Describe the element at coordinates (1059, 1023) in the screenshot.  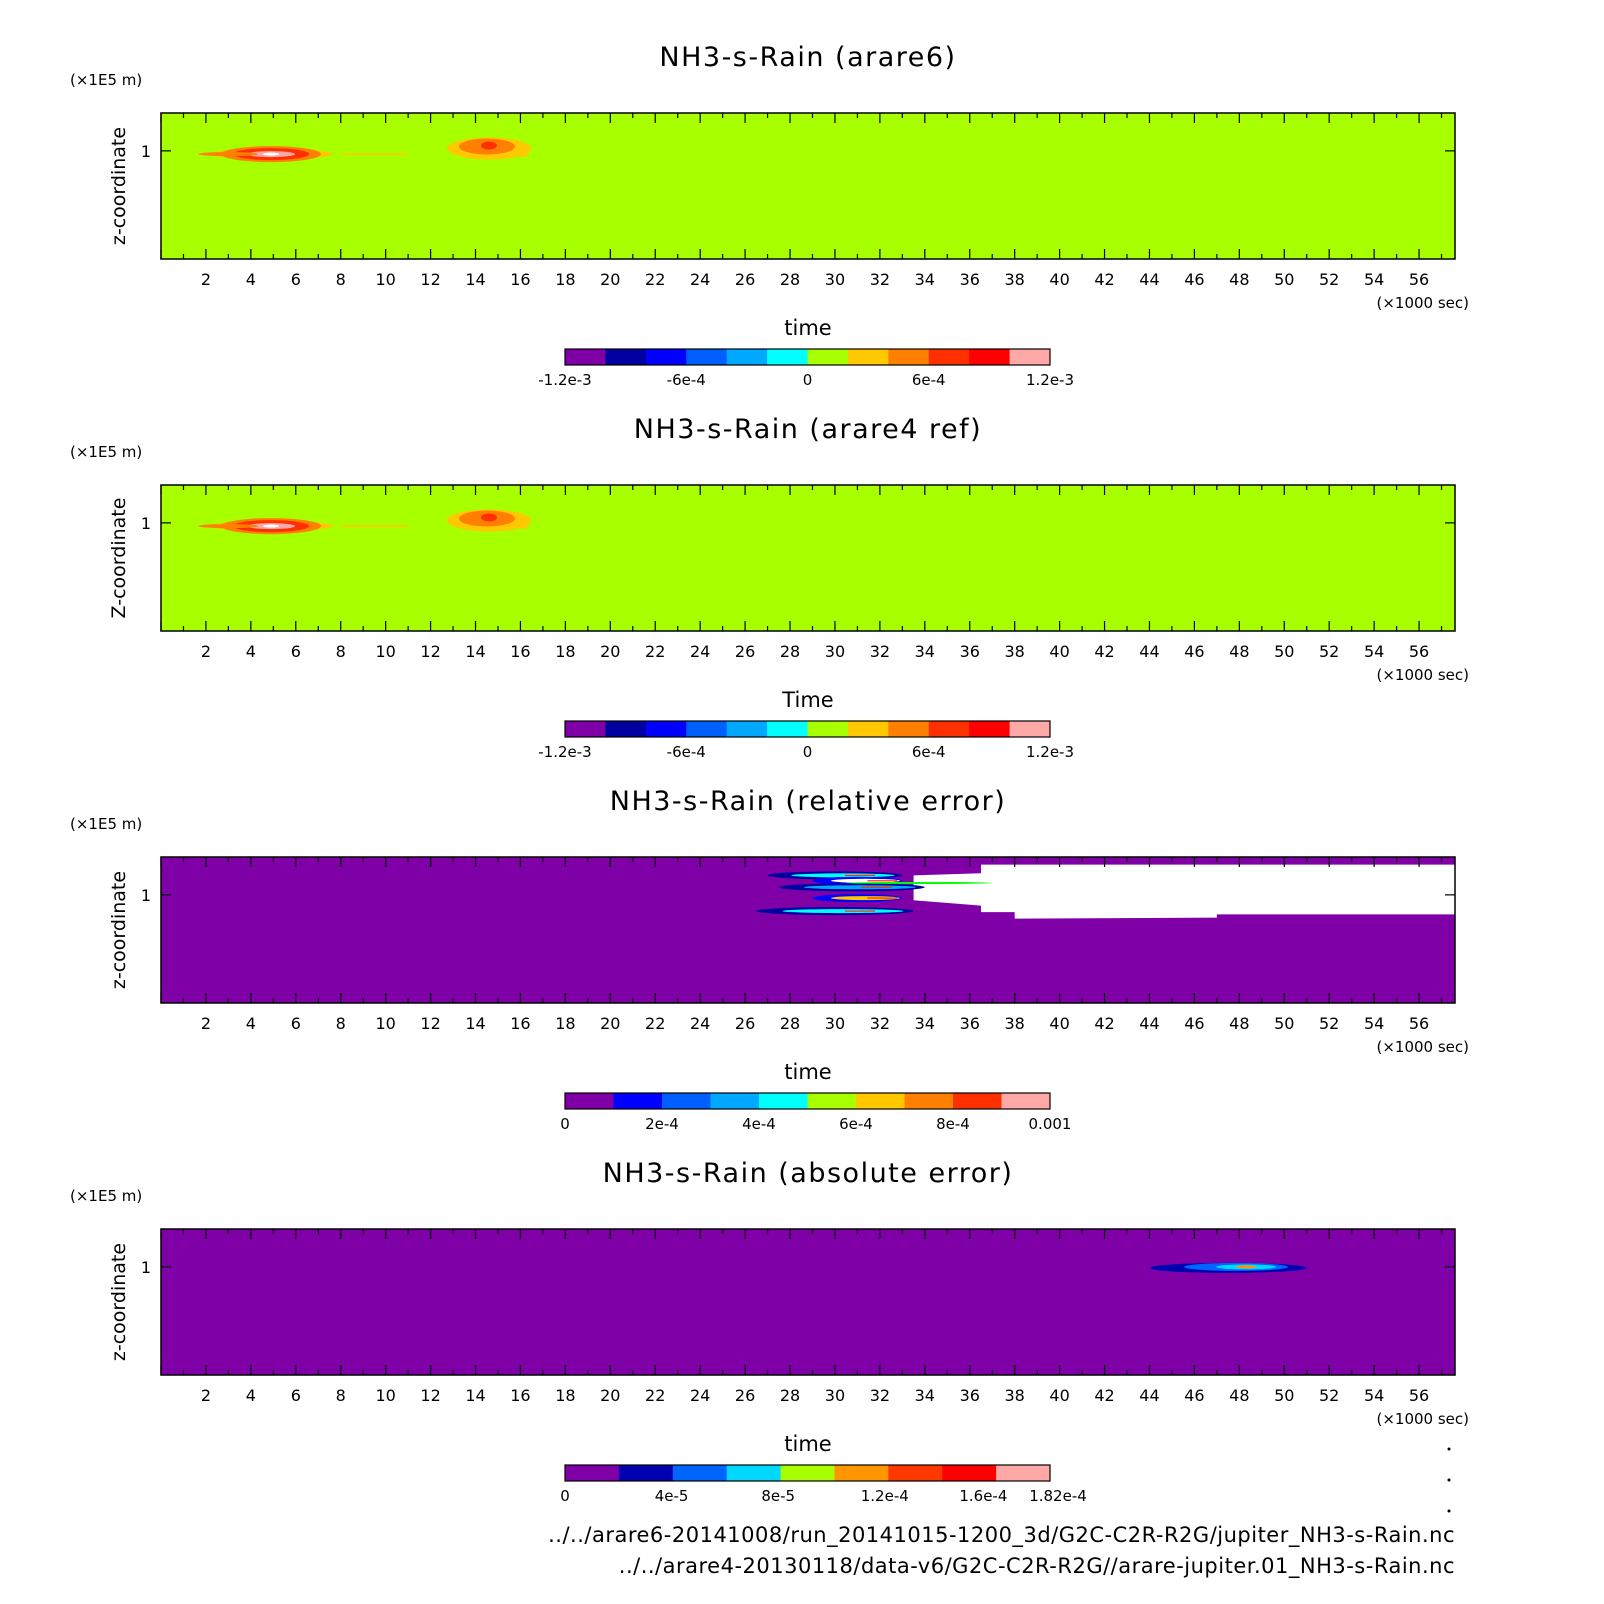
I see `x-tick-label: 40` at that location.